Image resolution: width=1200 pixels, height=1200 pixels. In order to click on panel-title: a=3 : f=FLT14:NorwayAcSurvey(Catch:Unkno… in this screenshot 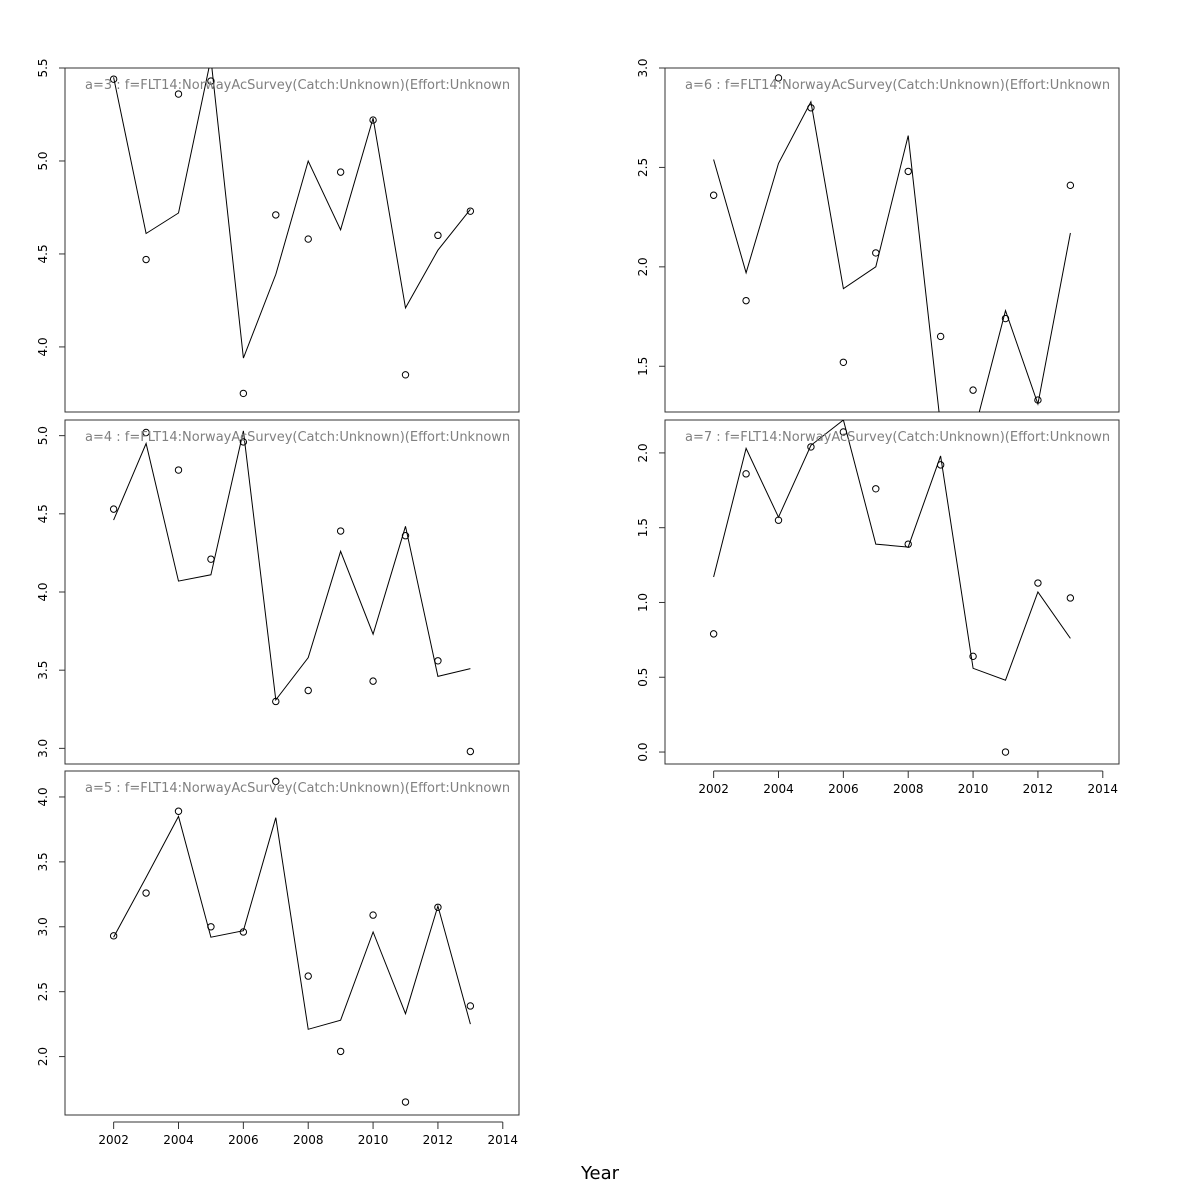, I will do `click(297, 85)`.